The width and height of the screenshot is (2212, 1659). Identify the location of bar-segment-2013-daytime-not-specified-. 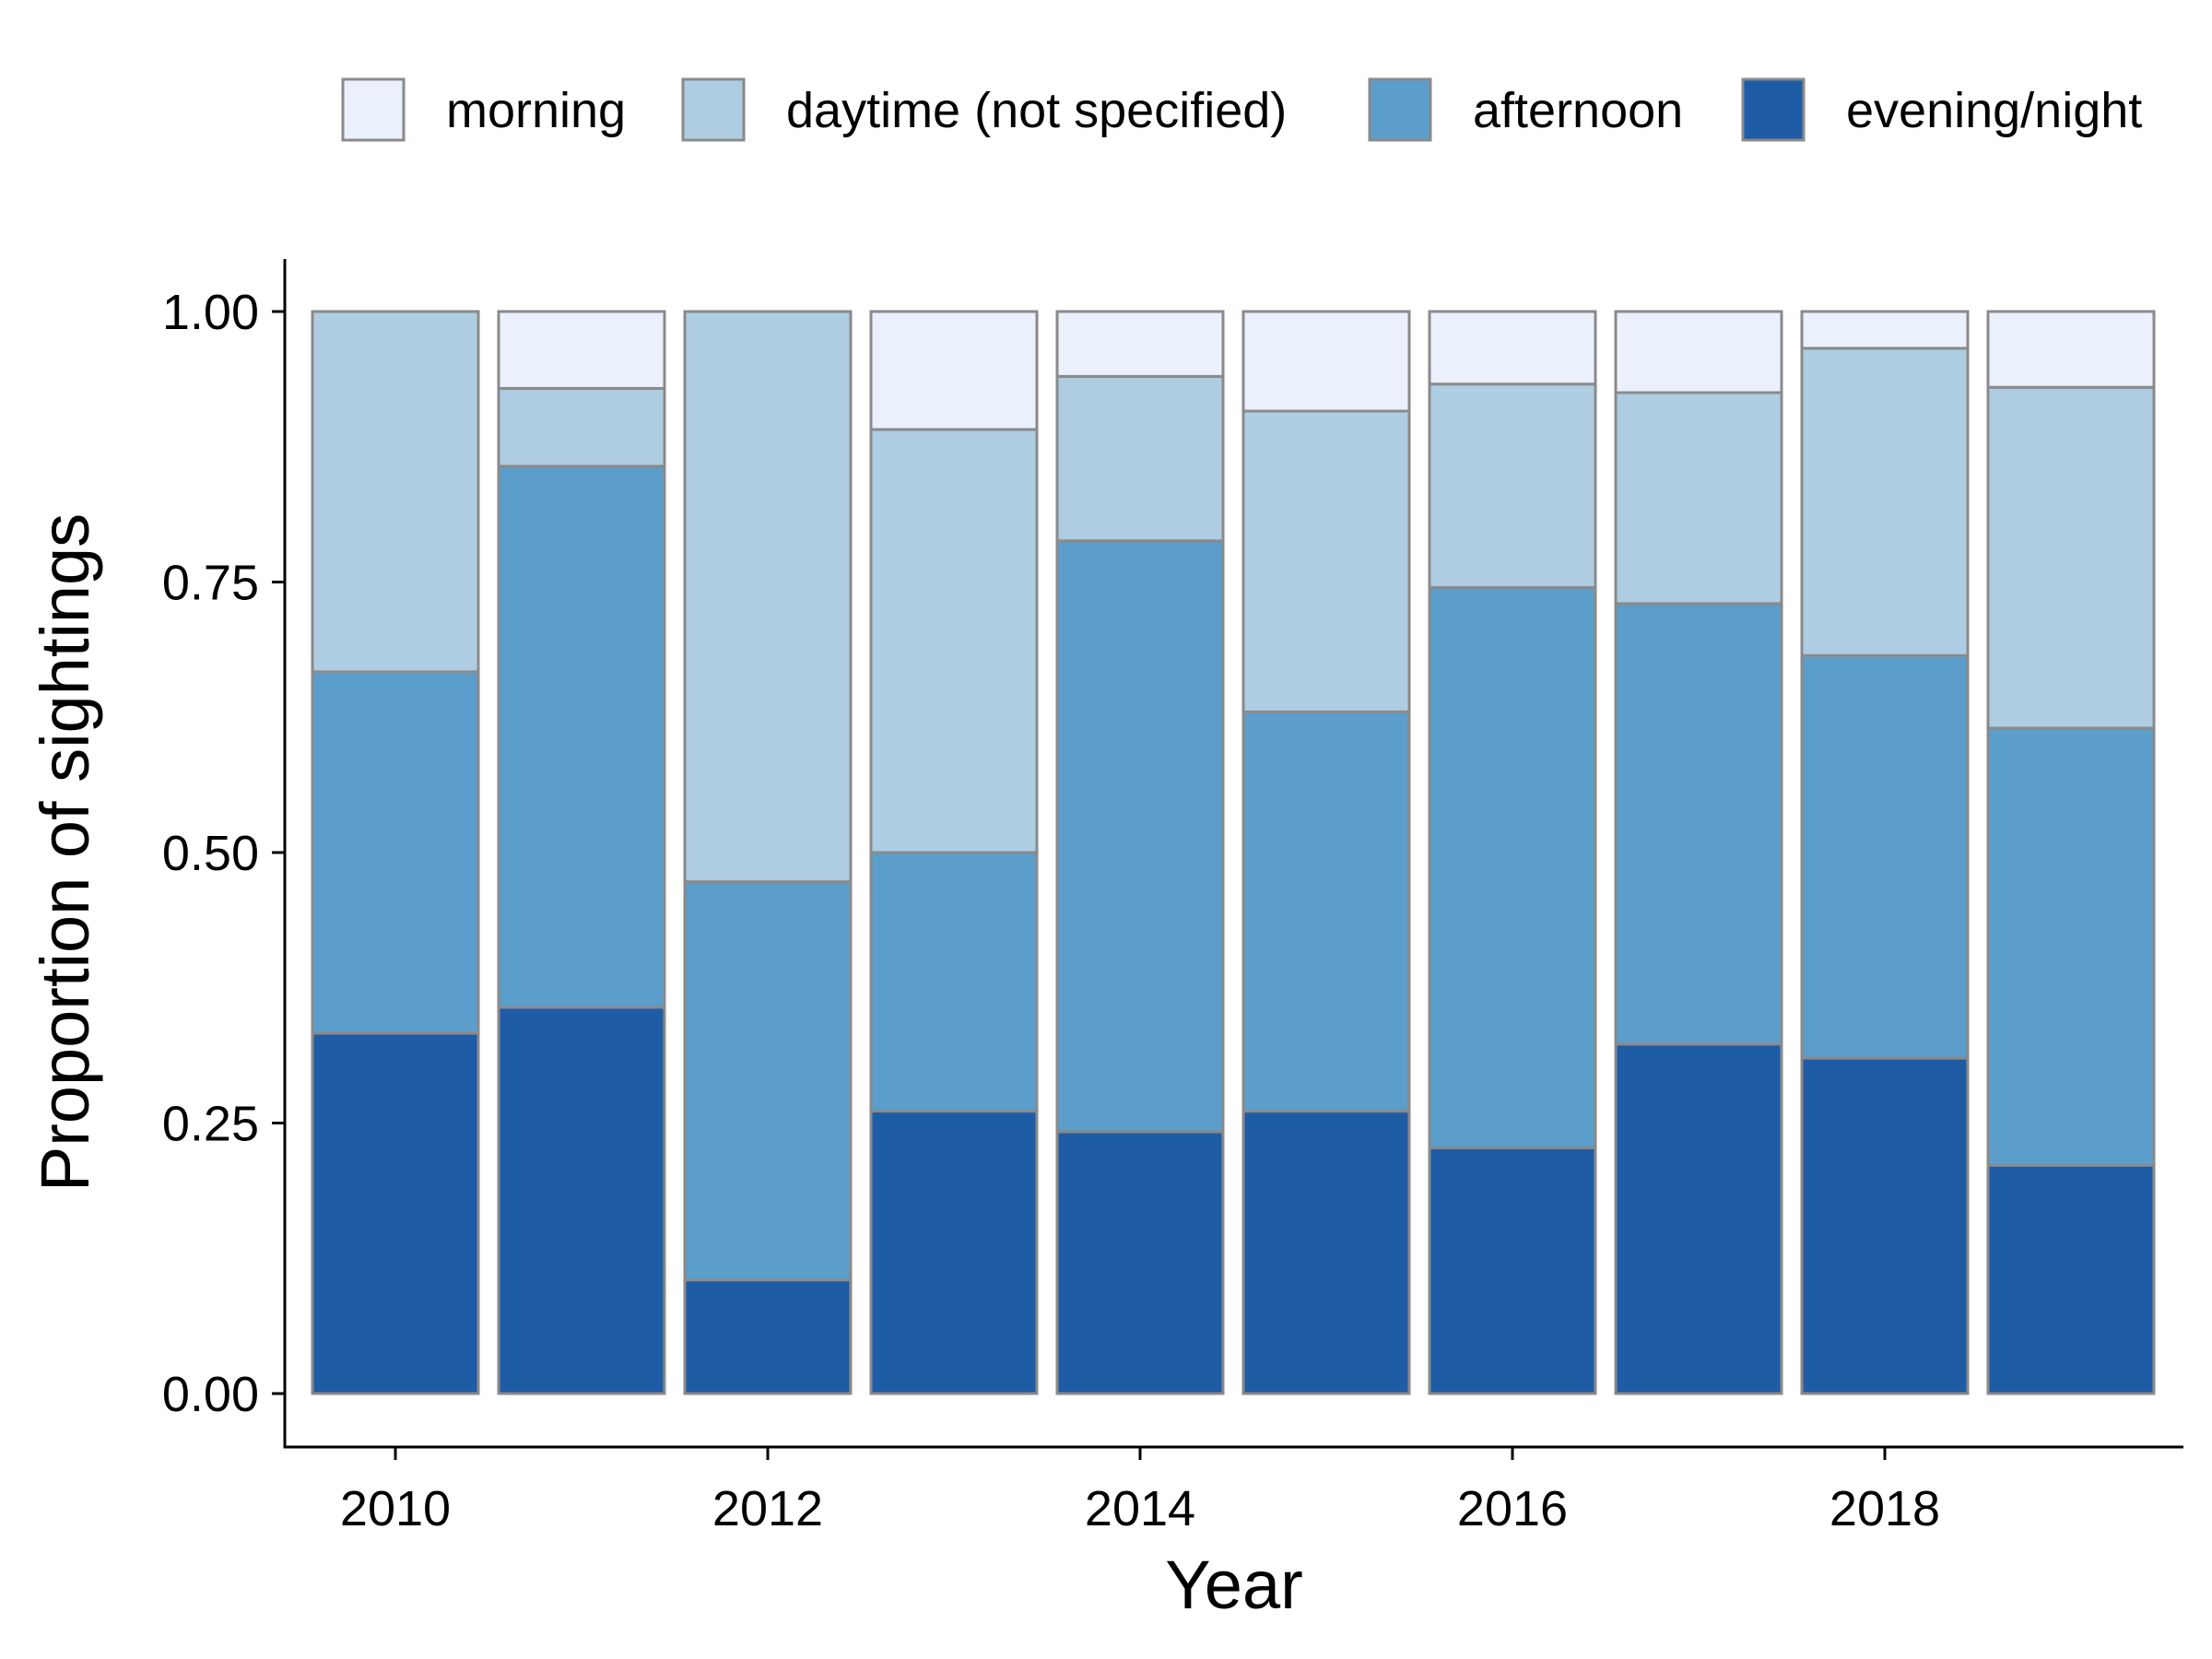
(954, 641).